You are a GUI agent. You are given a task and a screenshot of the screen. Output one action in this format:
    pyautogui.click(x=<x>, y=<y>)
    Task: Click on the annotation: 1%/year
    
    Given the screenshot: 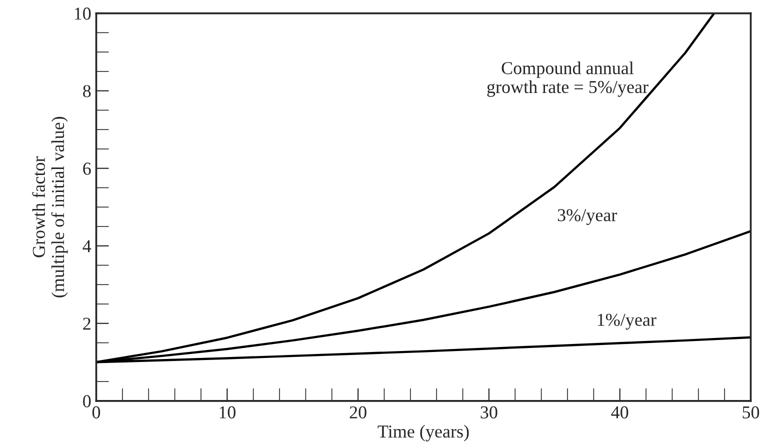 What is the action you would take?
    pyautogui.click(x=627, y=322)
    